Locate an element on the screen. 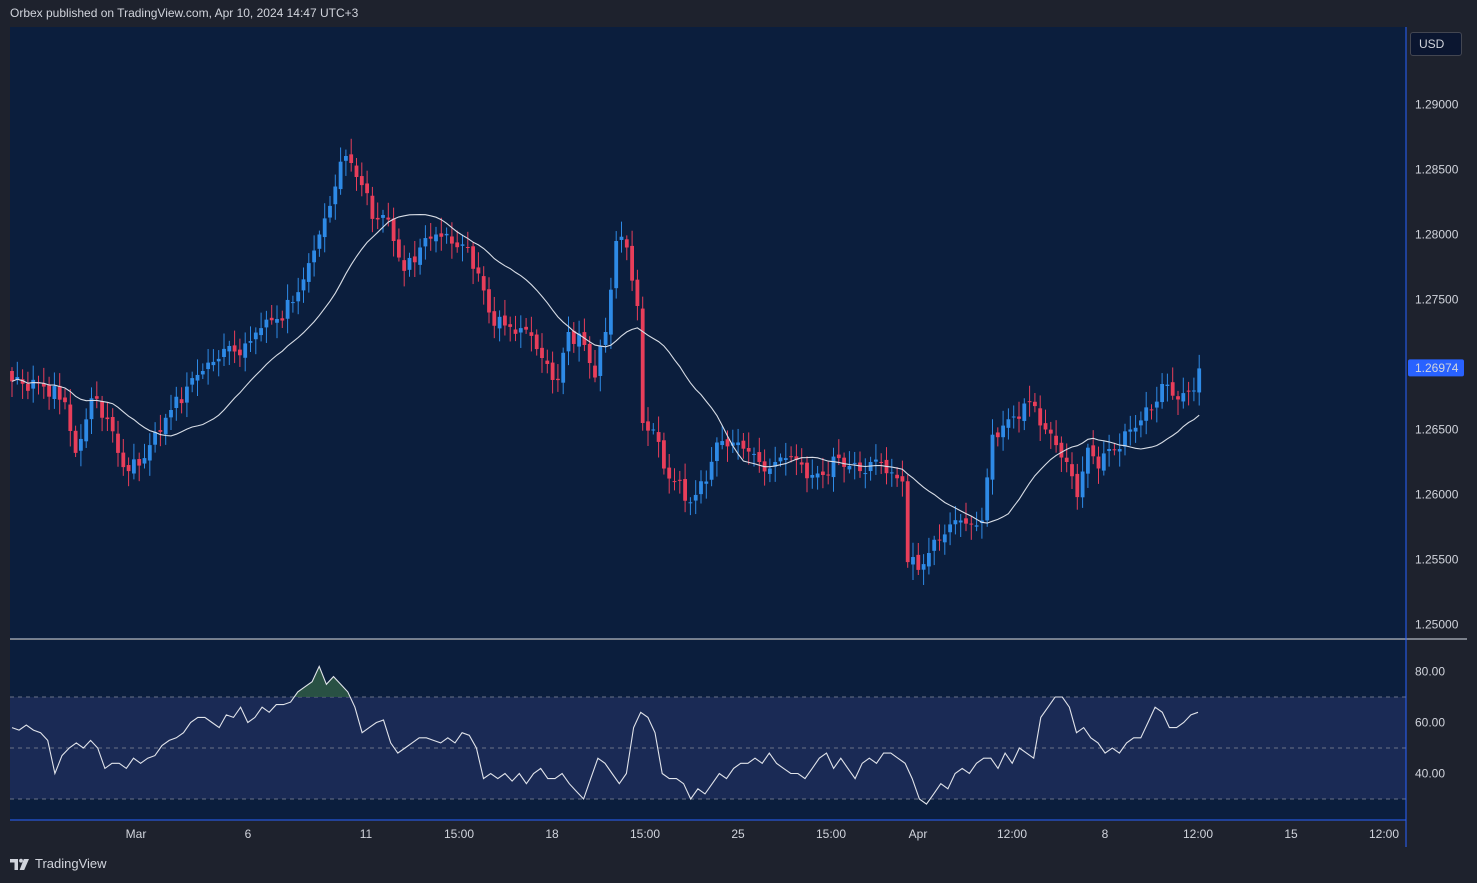  currency-button: USD is located at coordinates (1436, 44).